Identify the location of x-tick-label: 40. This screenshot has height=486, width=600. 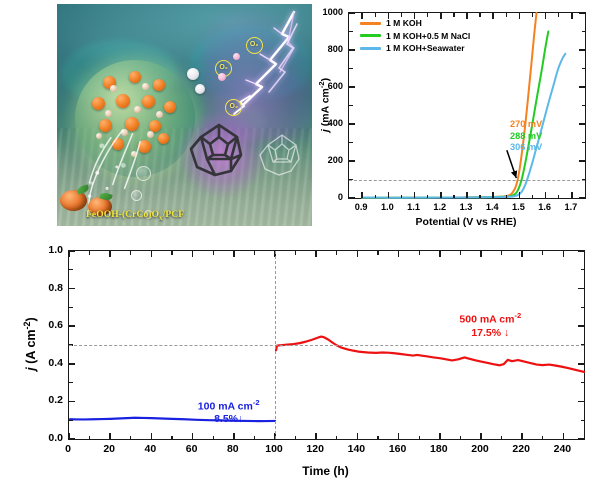
(150, 449).